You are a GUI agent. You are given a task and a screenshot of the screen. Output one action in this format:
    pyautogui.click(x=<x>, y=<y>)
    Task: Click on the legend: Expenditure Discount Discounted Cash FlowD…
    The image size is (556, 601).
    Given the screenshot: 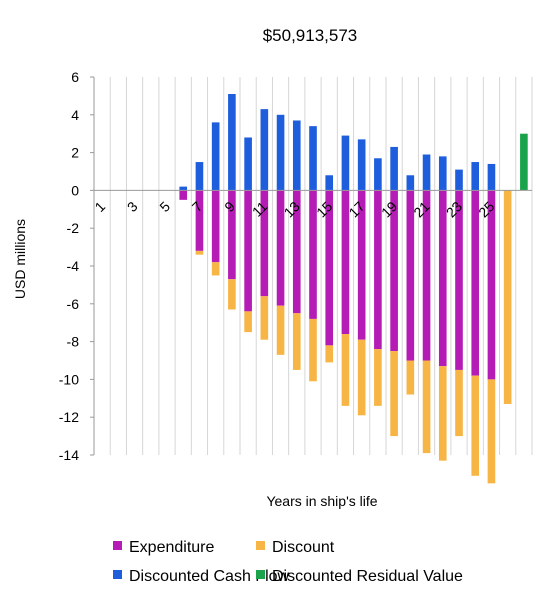 What is the action you would take?
    pyautogui.click(x=288, y=562)
    